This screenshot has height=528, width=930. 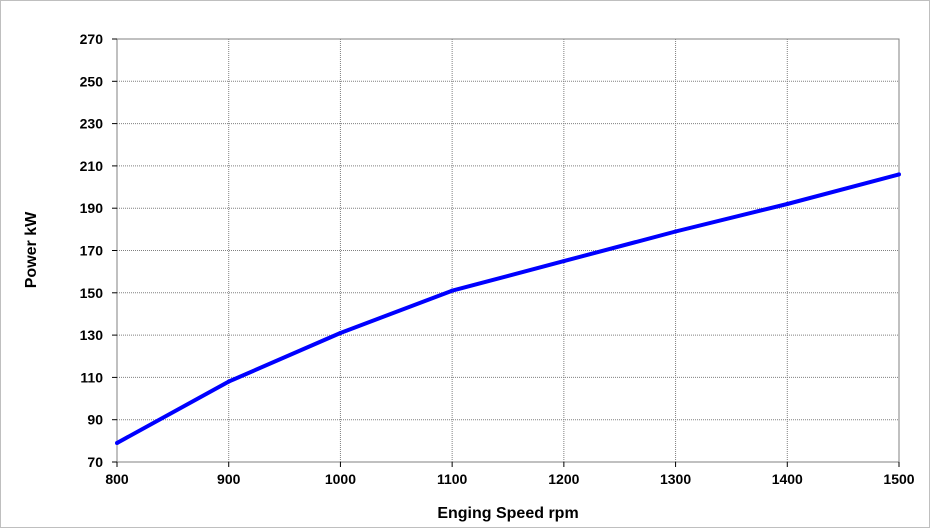 What do you see at coordinates (787, 479) in the screenshot?
I see `x-tick-label: 1400` at bounding box center [787, 479].